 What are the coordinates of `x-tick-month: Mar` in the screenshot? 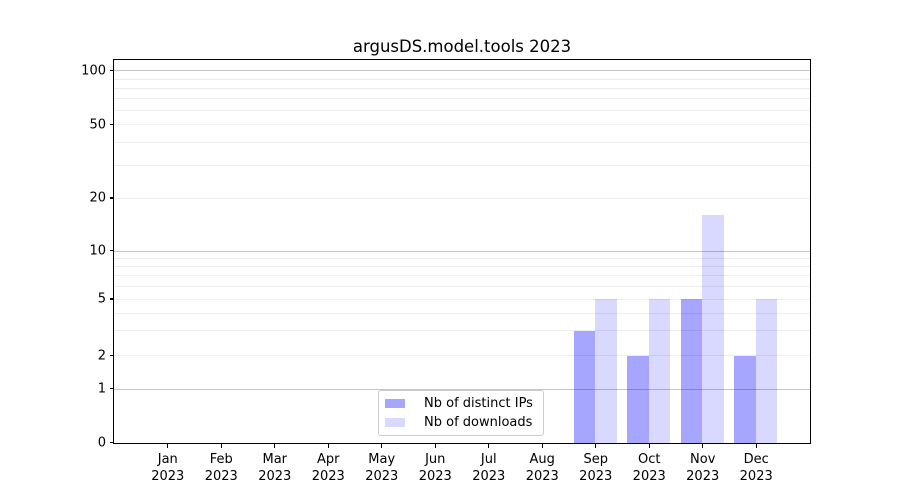 It's located at (275, 459).